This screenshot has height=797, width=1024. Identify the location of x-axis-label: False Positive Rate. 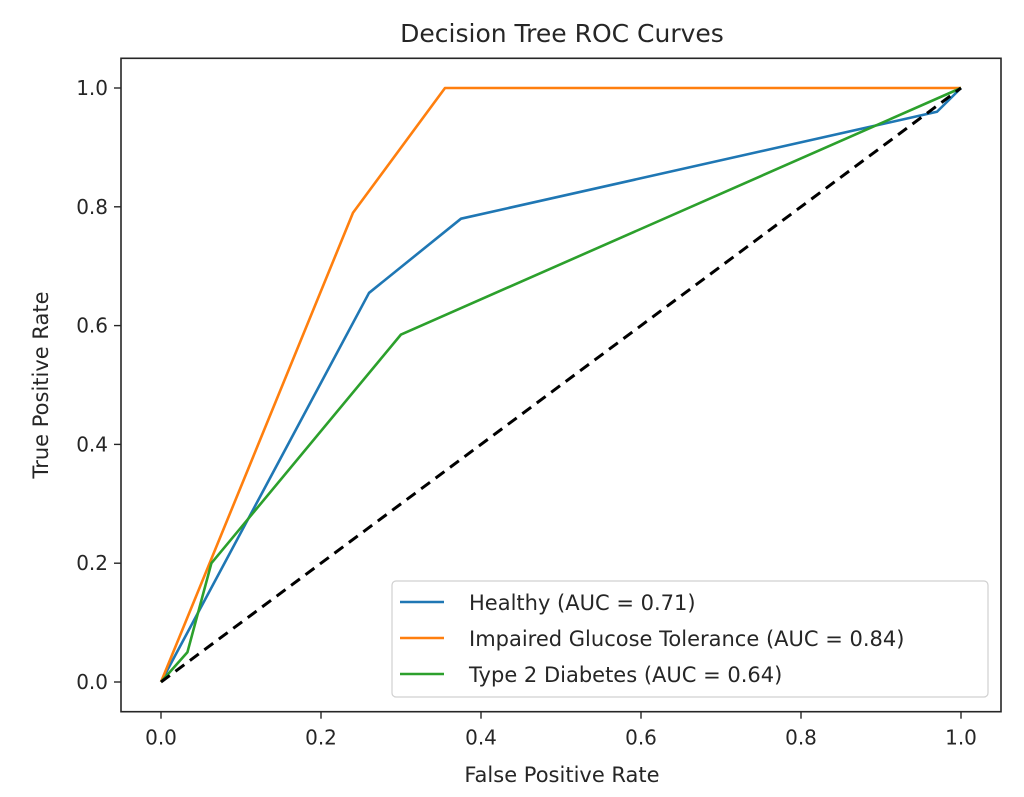
(561, 775).